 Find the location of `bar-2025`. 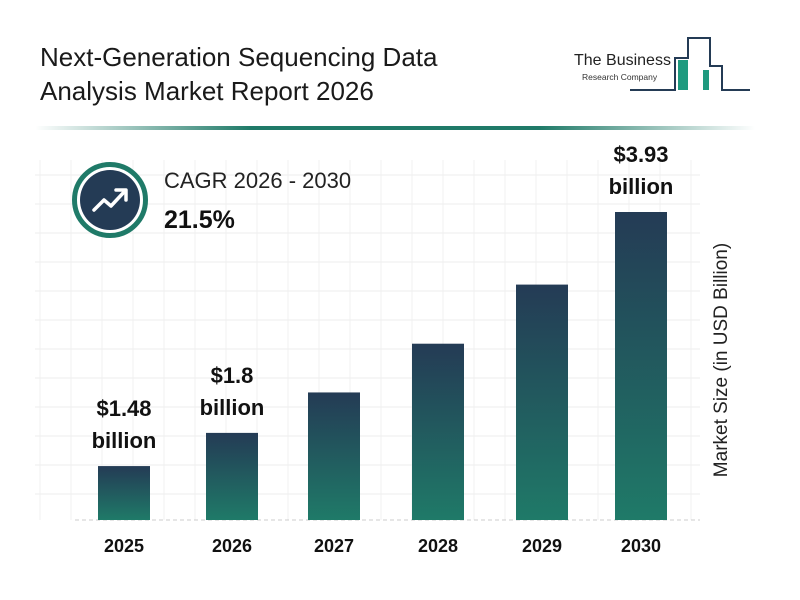

bar-2025 is located at coordinates (124, 493).